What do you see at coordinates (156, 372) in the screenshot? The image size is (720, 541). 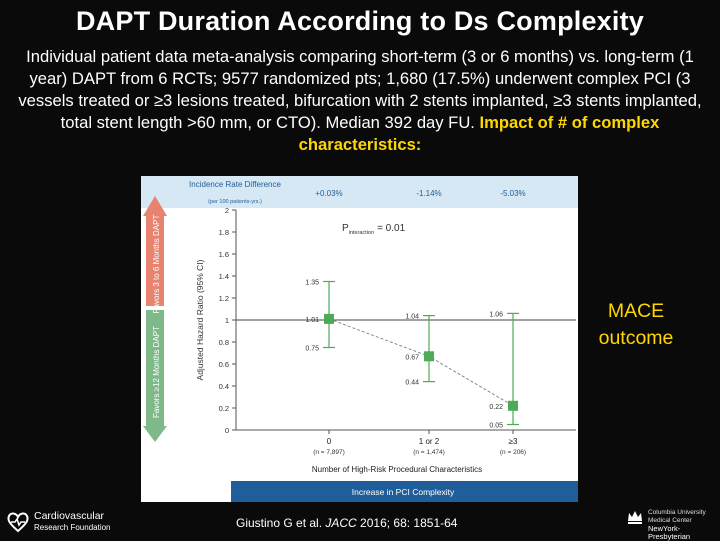 I see `favors-long-label: Favors ≥12 Months DAPT` at bounding box center [156, 372].